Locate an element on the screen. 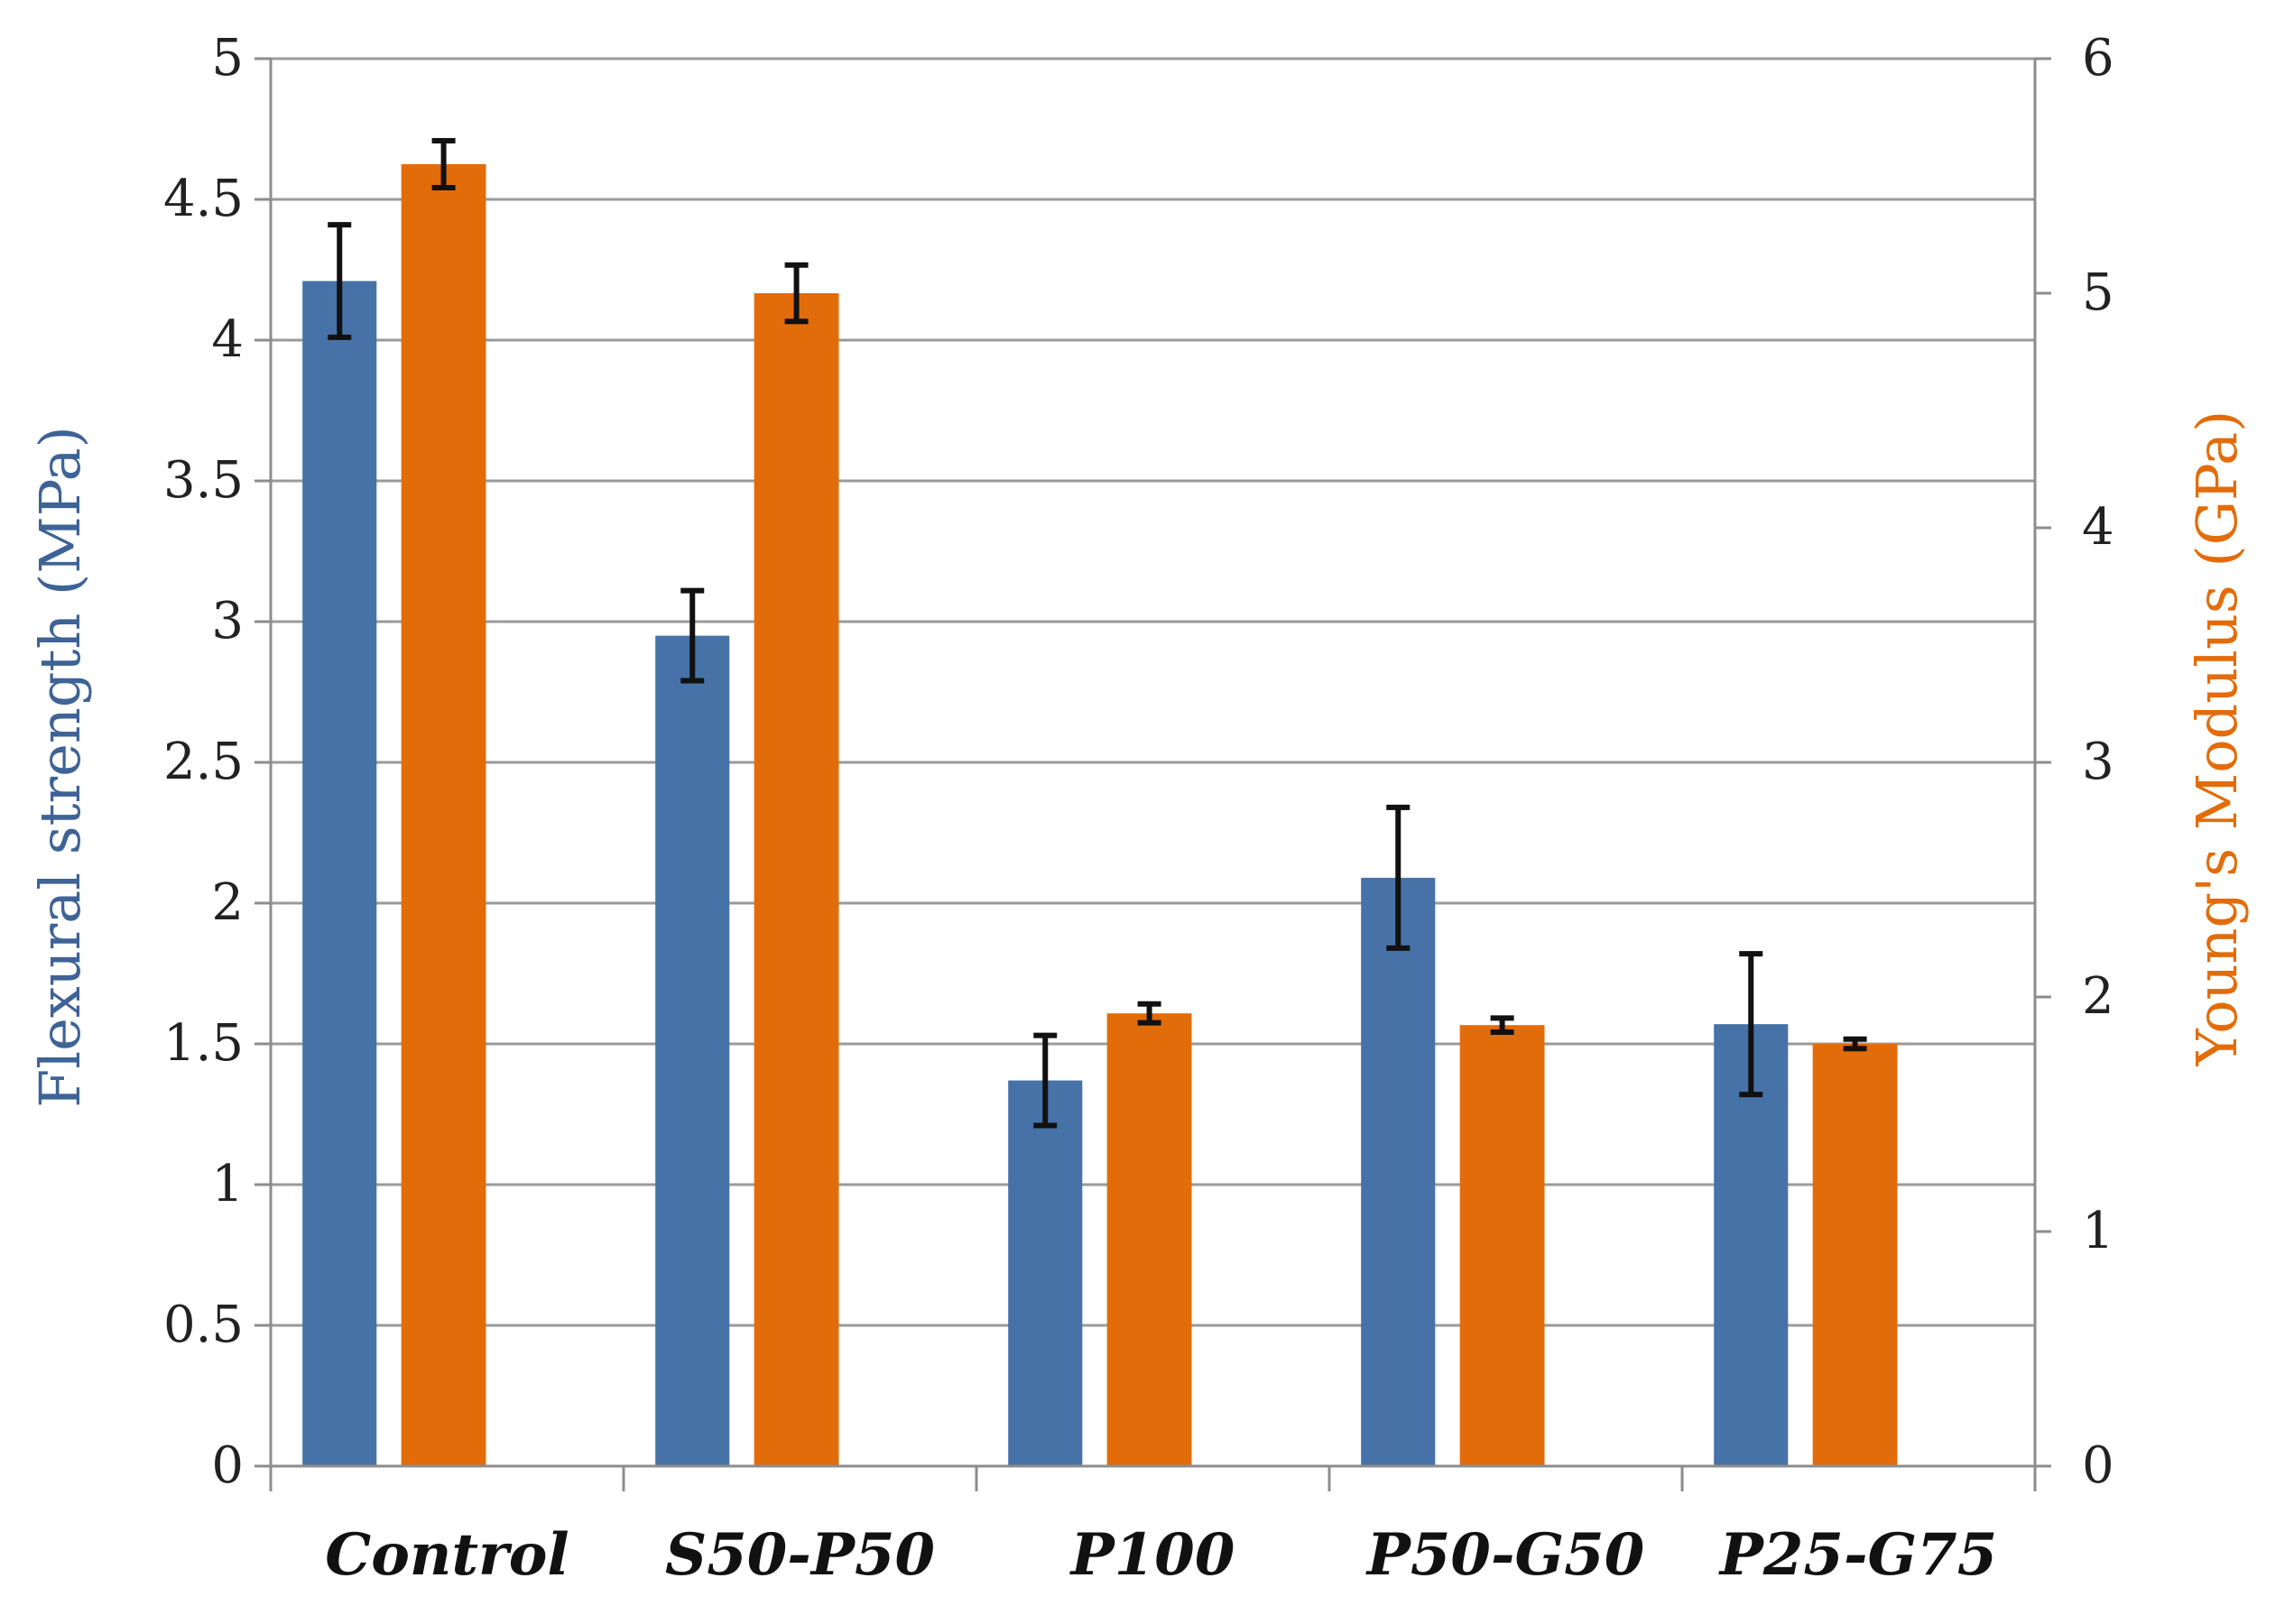  category-labels: Control S50-P50 P100 P50-G50 P25-G75 is located at coordinates (1161, 1555).